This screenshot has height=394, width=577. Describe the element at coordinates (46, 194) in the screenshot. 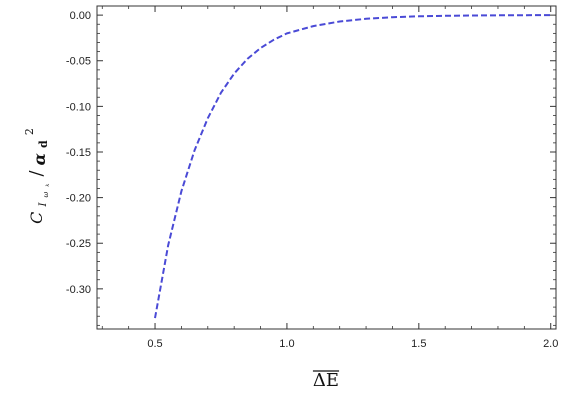

I see `y-axis-title-sub2: ω` at that location.